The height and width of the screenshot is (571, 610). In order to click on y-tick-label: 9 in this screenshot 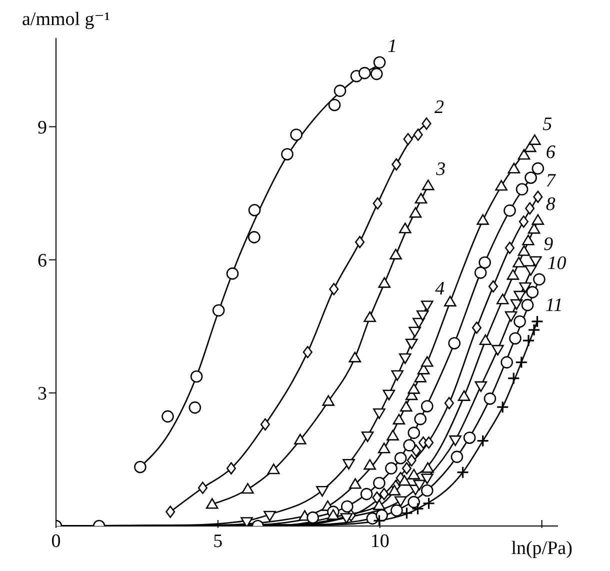, I will do `click(42, 127)`.